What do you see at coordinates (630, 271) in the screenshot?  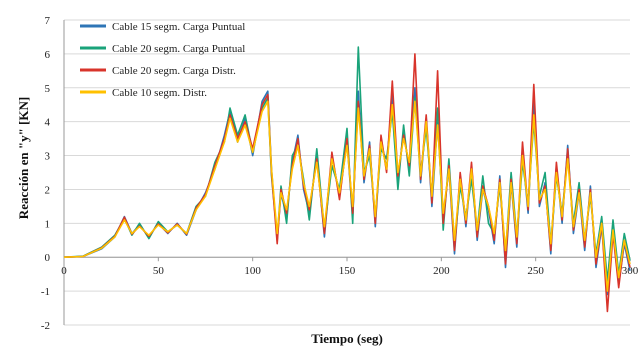 I see `x-tick-label: 300` at bounding box center [630, 271].